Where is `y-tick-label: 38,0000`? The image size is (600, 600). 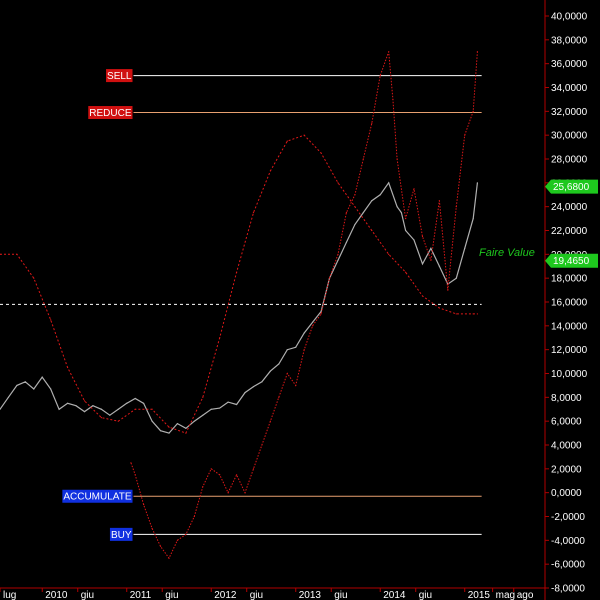 y-tick-label: 38,0000 is located at coordinates (569, 40).